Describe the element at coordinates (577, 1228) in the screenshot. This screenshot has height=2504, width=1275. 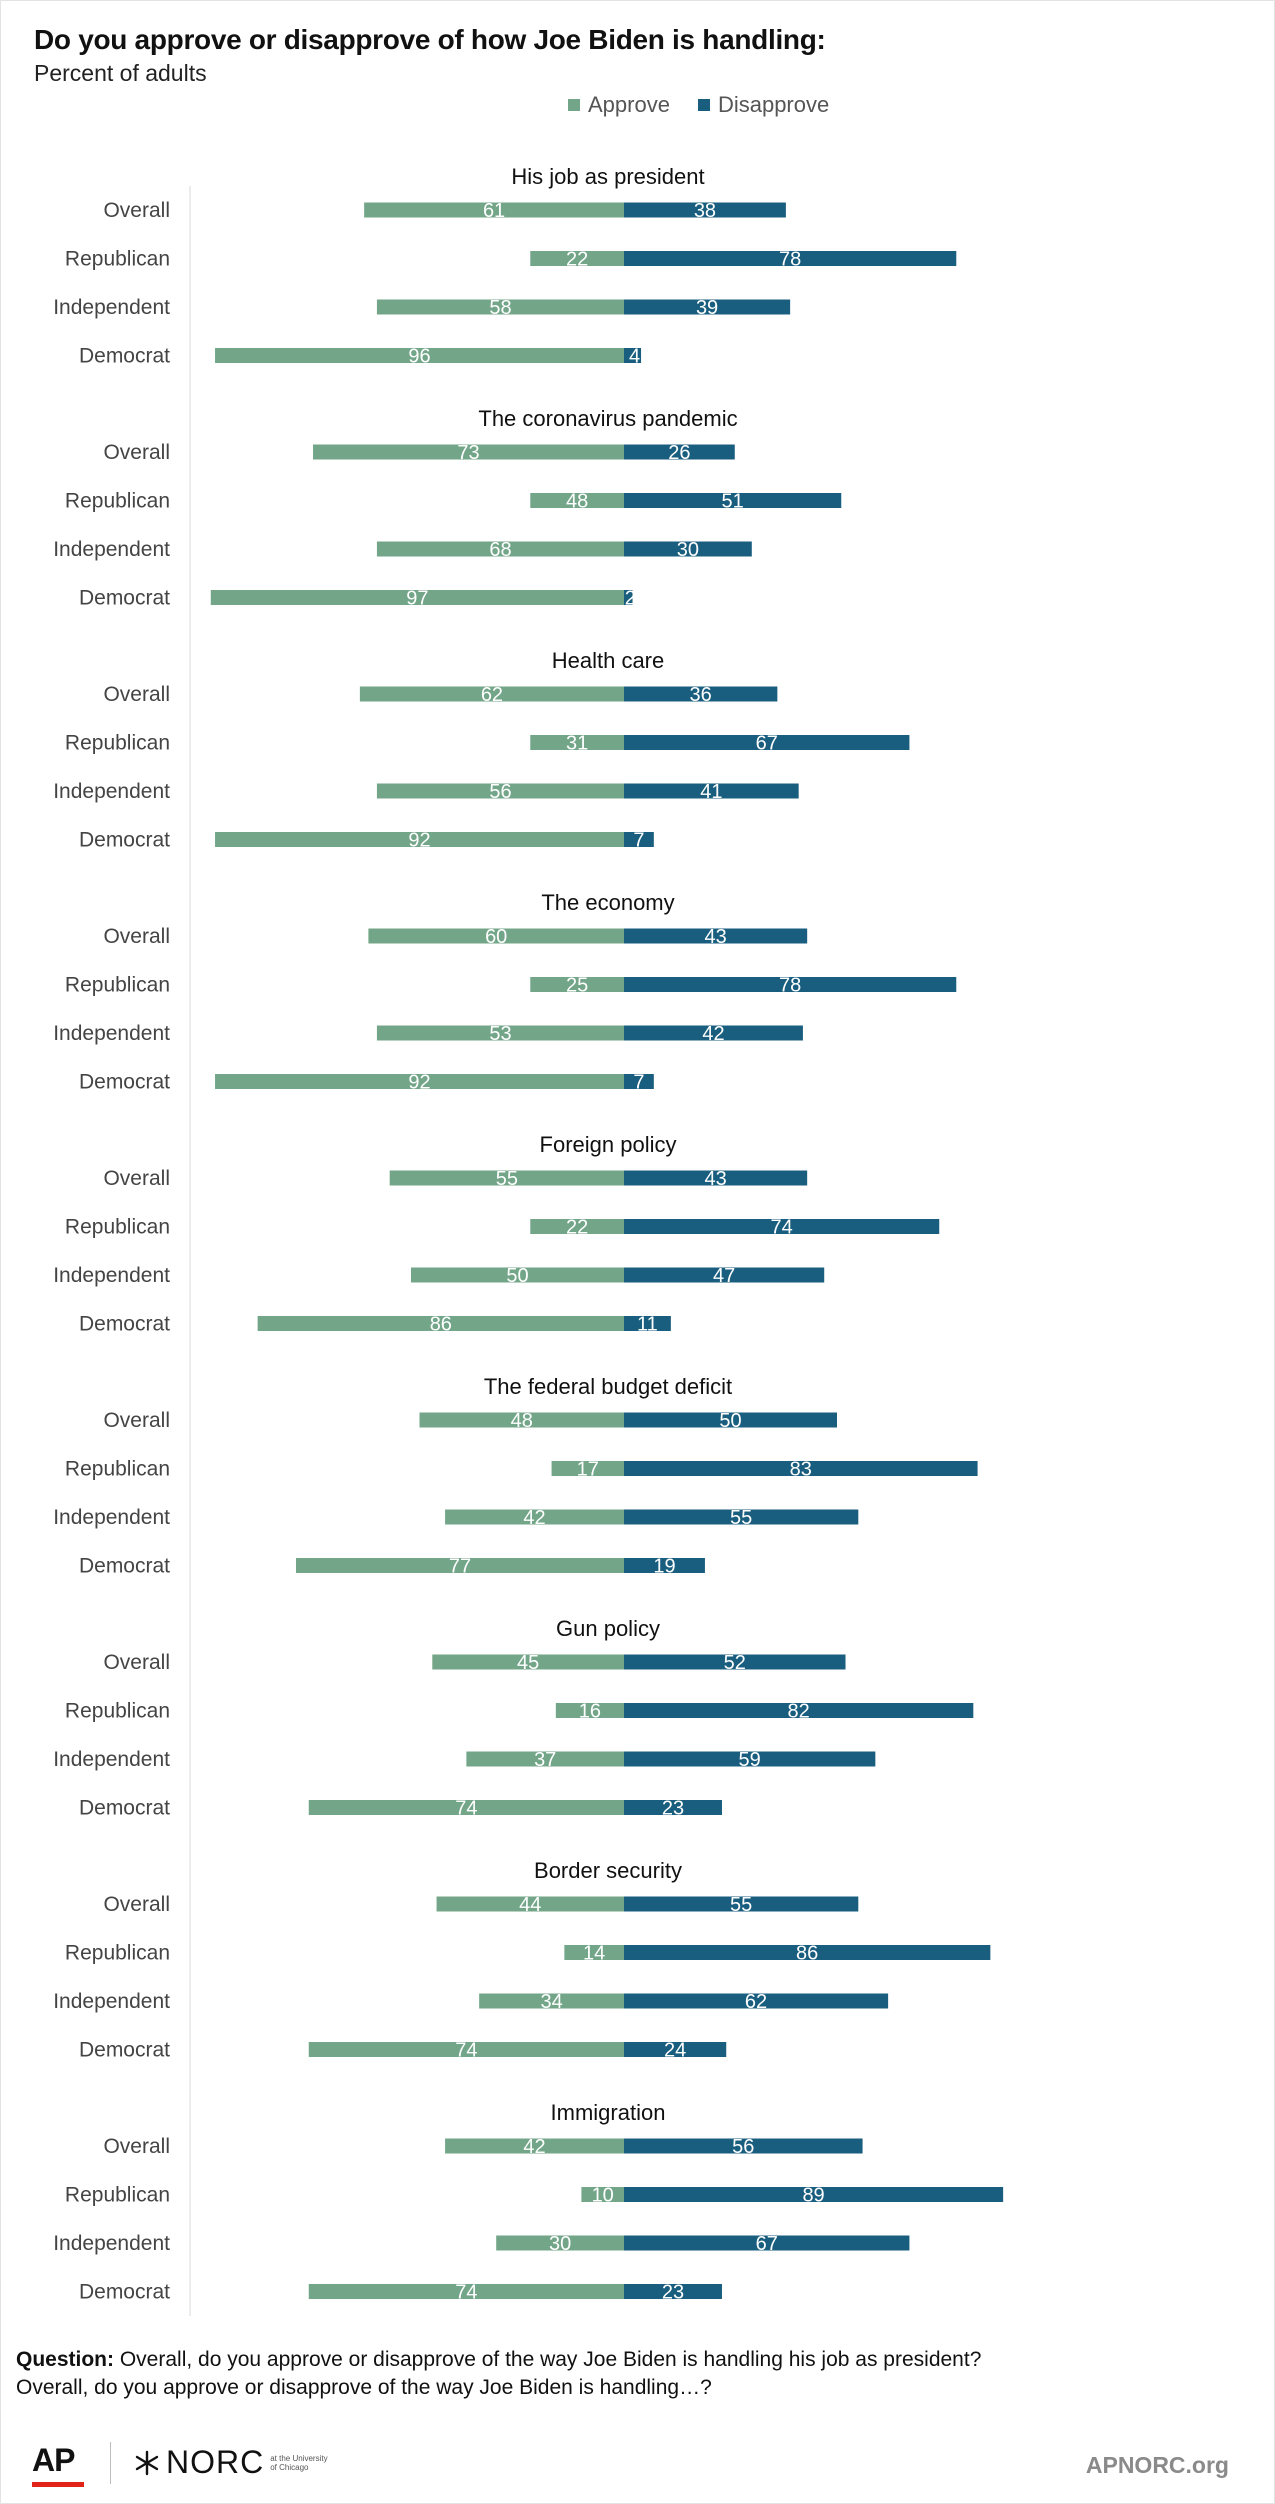
I see `approve-value-label: 22` at that location.